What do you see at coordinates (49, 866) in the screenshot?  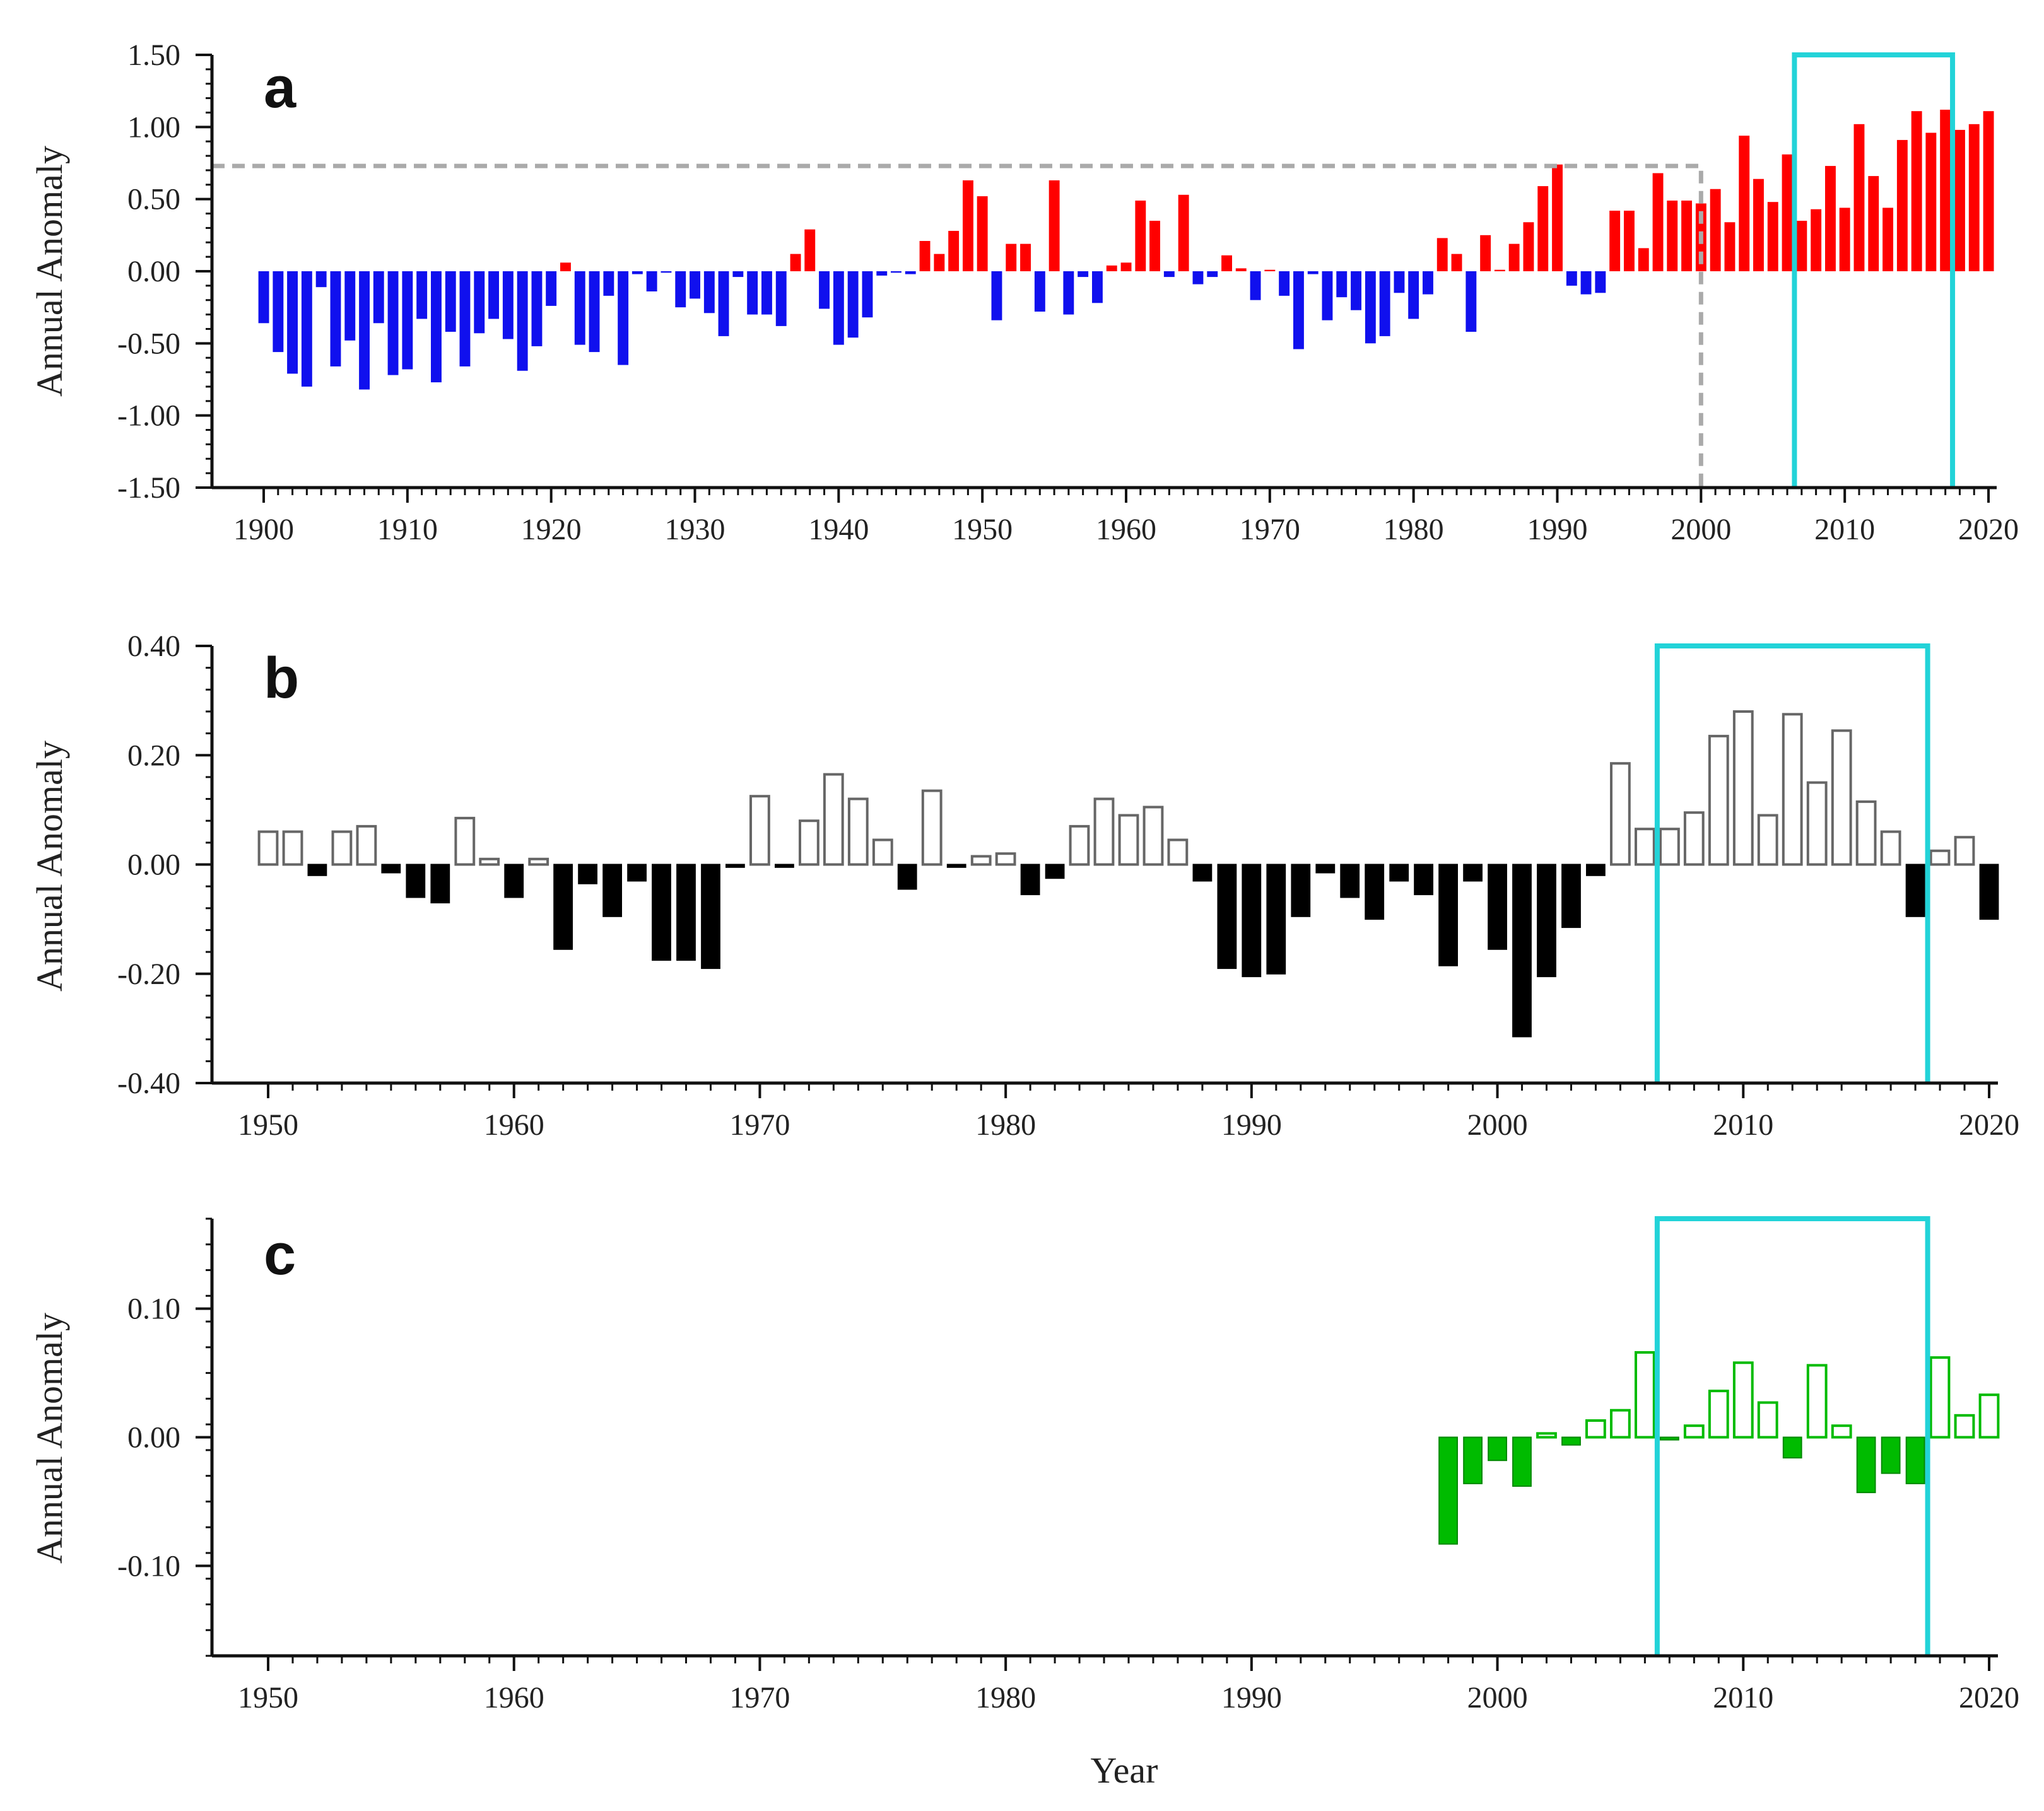 I see `panel-b-y-axis-title: Annual Anomaly` at bounding box center [49, 866].